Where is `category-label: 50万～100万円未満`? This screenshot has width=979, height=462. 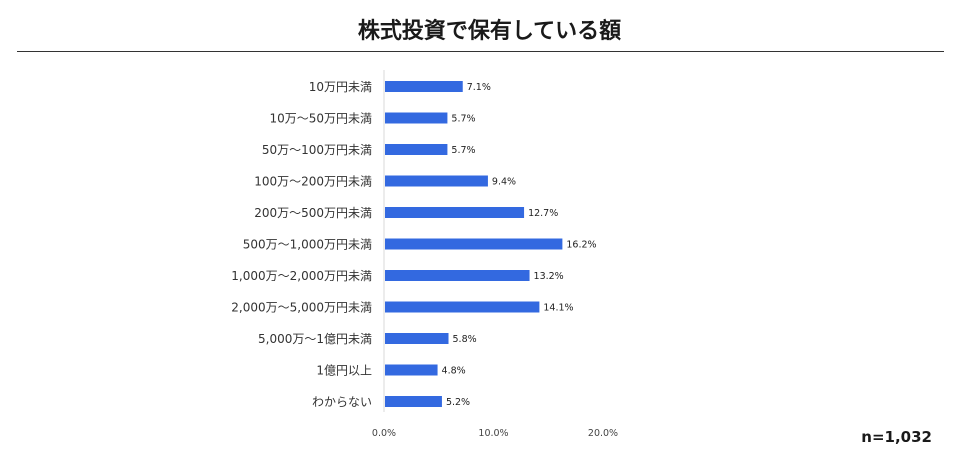
category-label: 50万～100万円未満 is located at coordinates (317, 150).